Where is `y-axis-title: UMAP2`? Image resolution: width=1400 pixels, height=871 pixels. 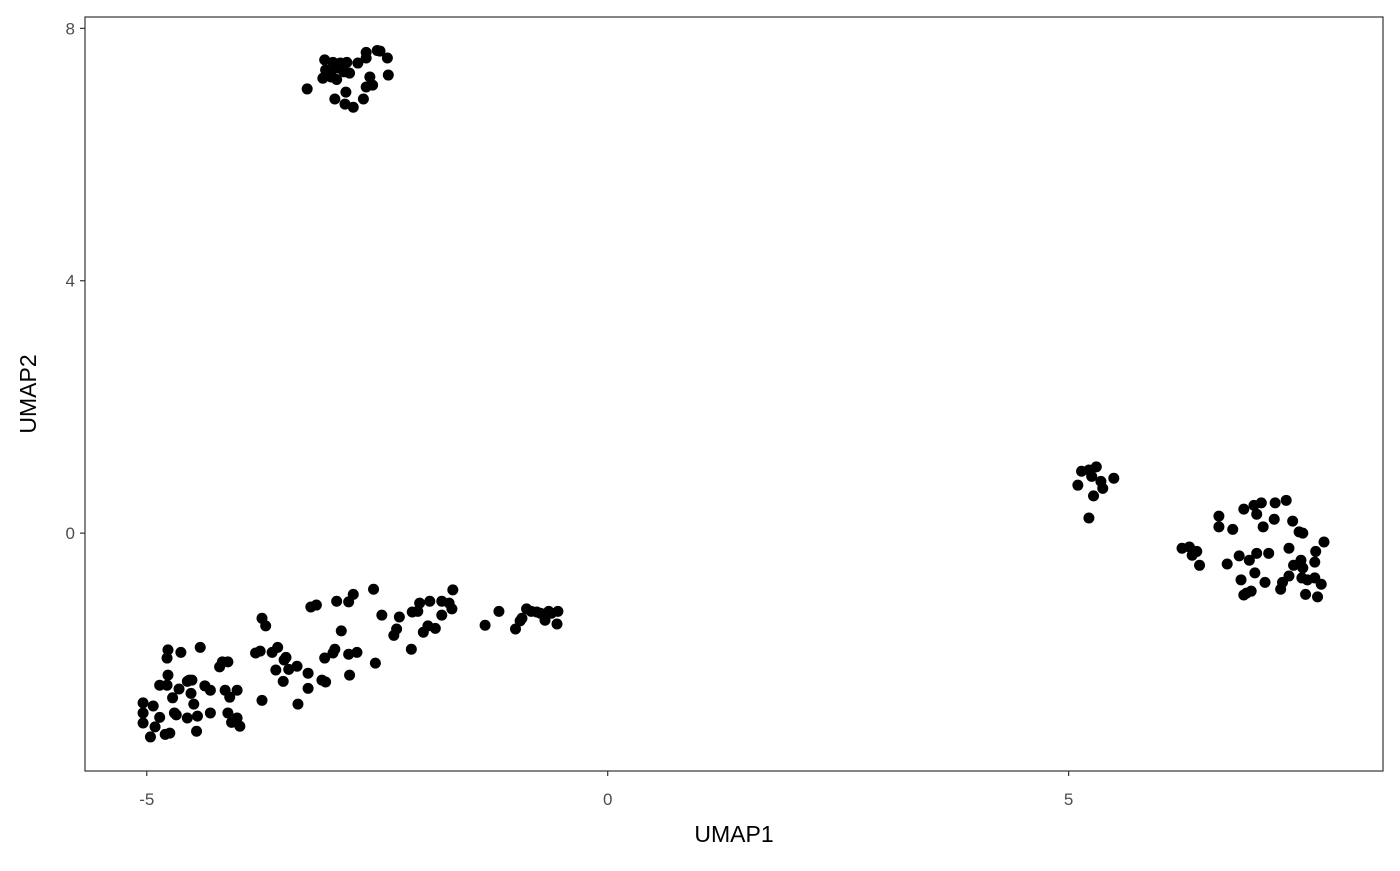 y-axis-title: UMAP2 is located at coordinates (28, 393).